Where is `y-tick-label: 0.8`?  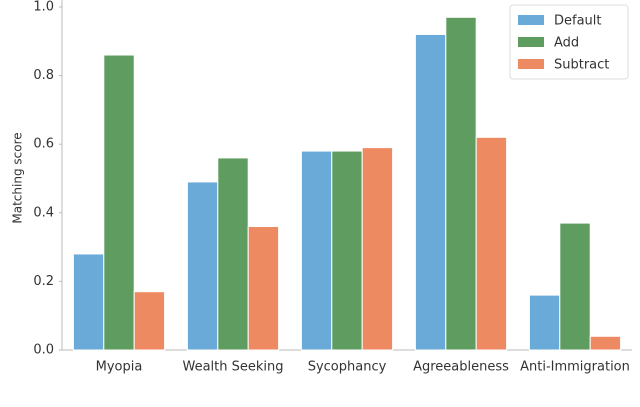
y-tick-label: 0.8 is located at coordinates (43, 75).